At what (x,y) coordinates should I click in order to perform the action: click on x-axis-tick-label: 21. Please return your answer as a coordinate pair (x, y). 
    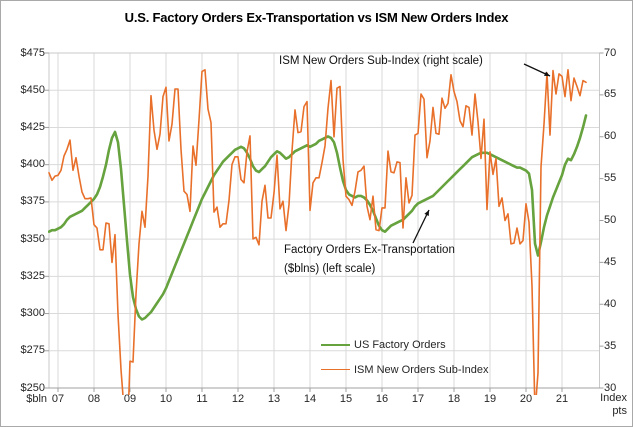
    Looking at the image, I should click on (562, 399).